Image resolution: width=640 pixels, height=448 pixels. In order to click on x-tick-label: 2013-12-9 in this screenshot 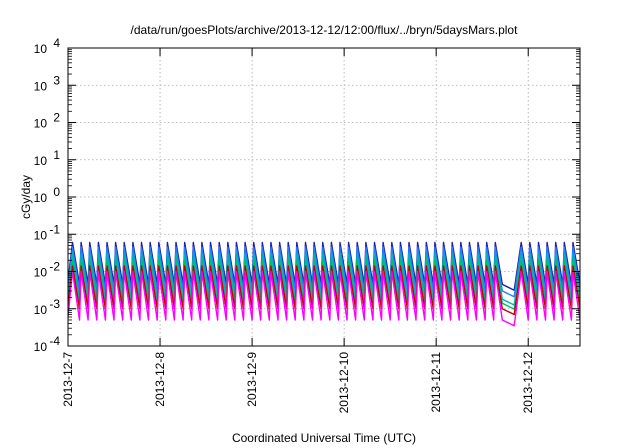, I will do `click(252, 379)`.